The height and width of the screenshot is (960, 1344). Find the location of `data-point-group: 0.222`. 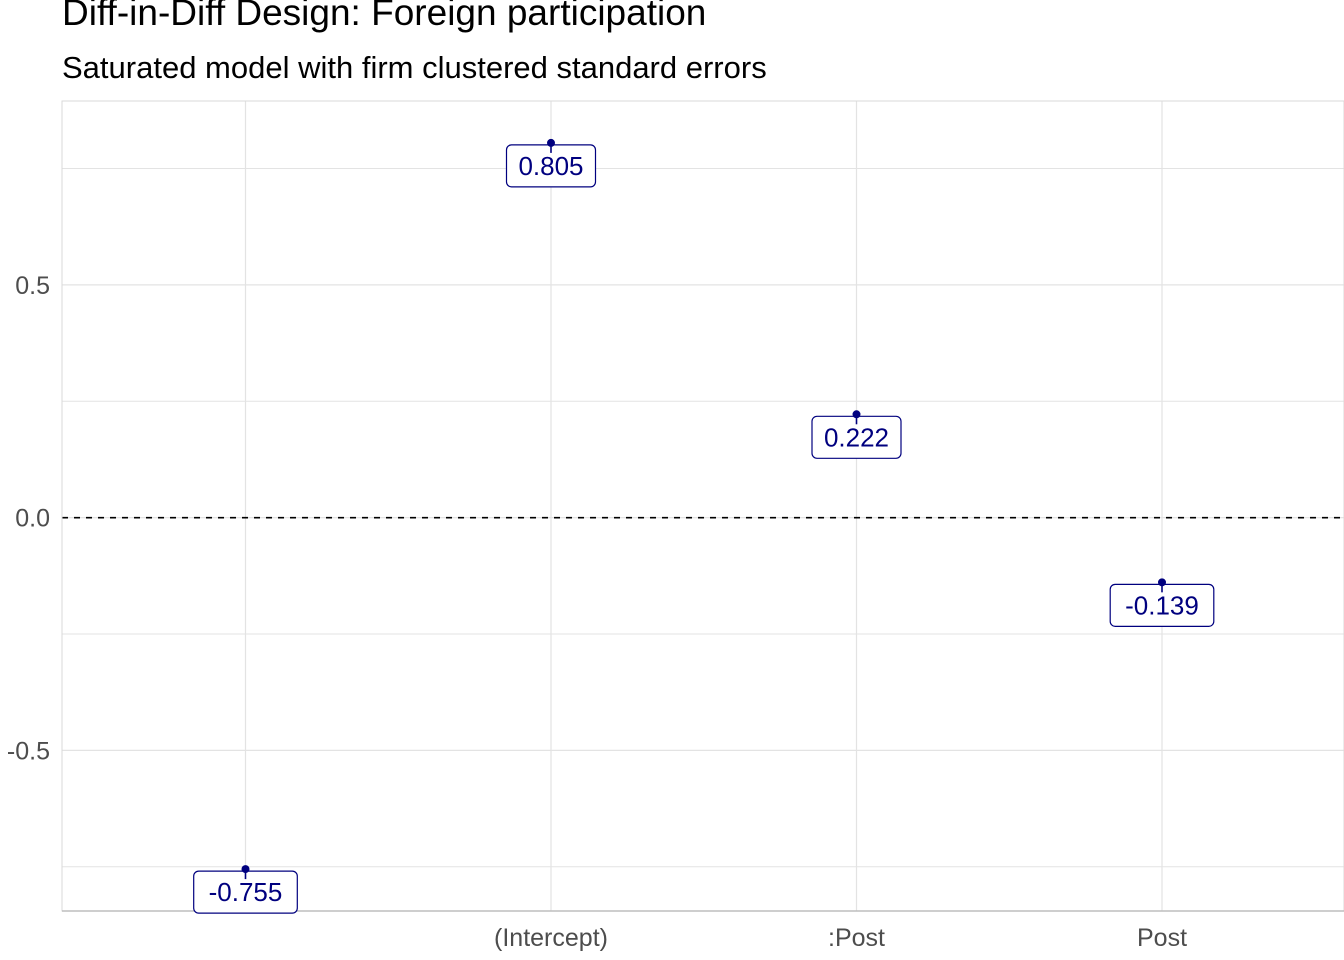

data-point-group: 0.222 is located at coordinates (856, 434).